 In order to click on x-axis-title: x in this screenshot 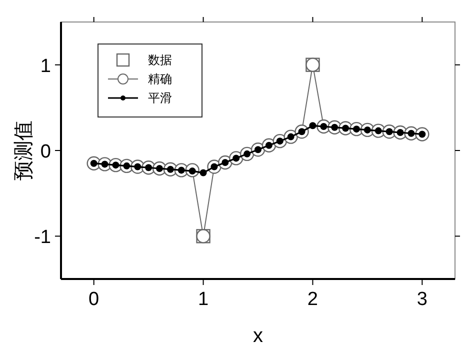, I will do `click(258, 335)`.